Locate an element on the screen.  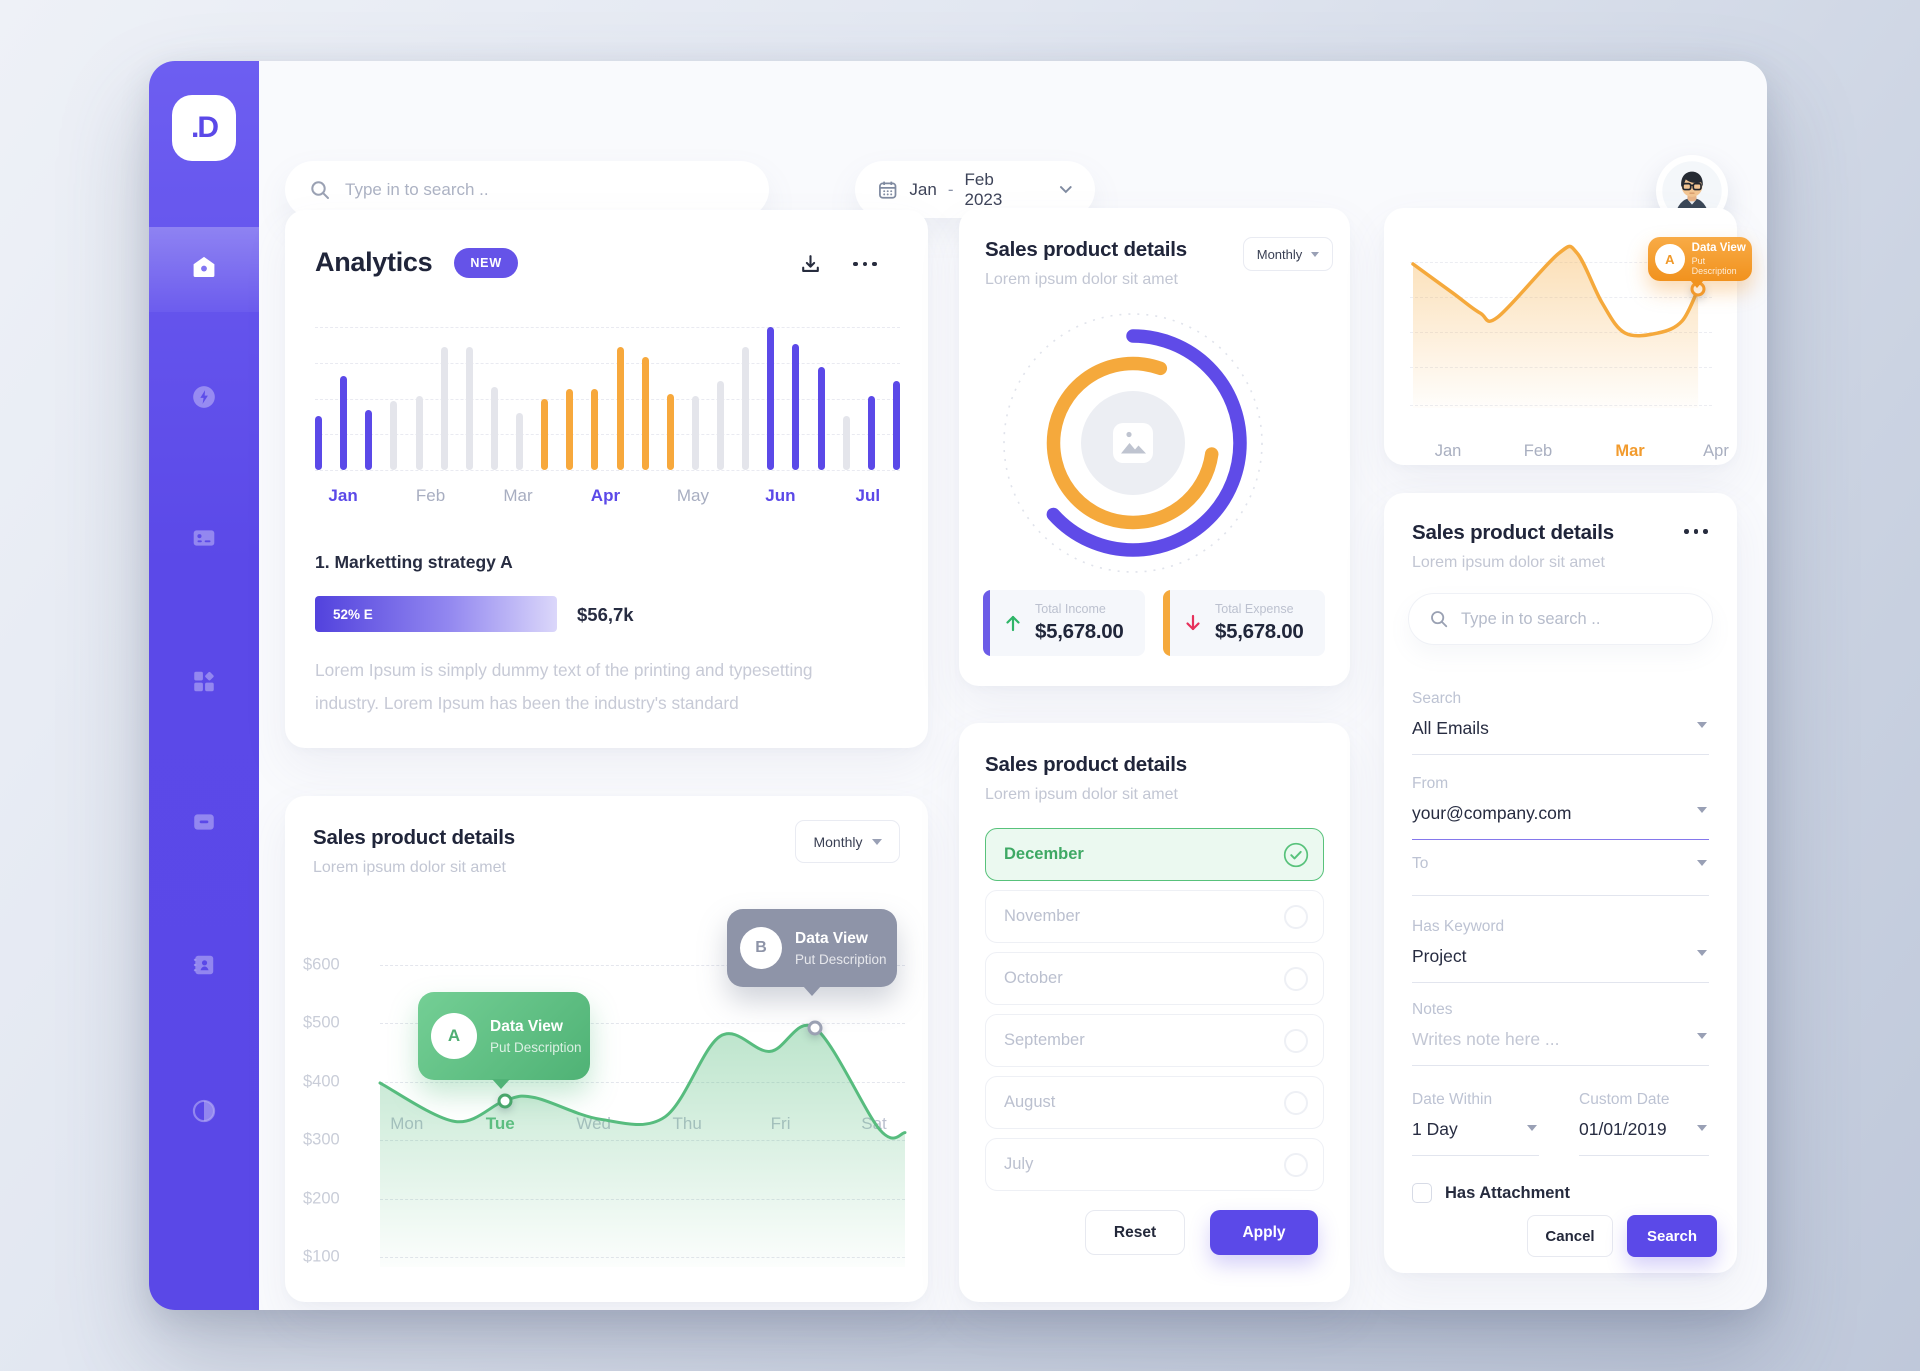
income-value: $5,678.00 is located at coordinates (1079, 631).